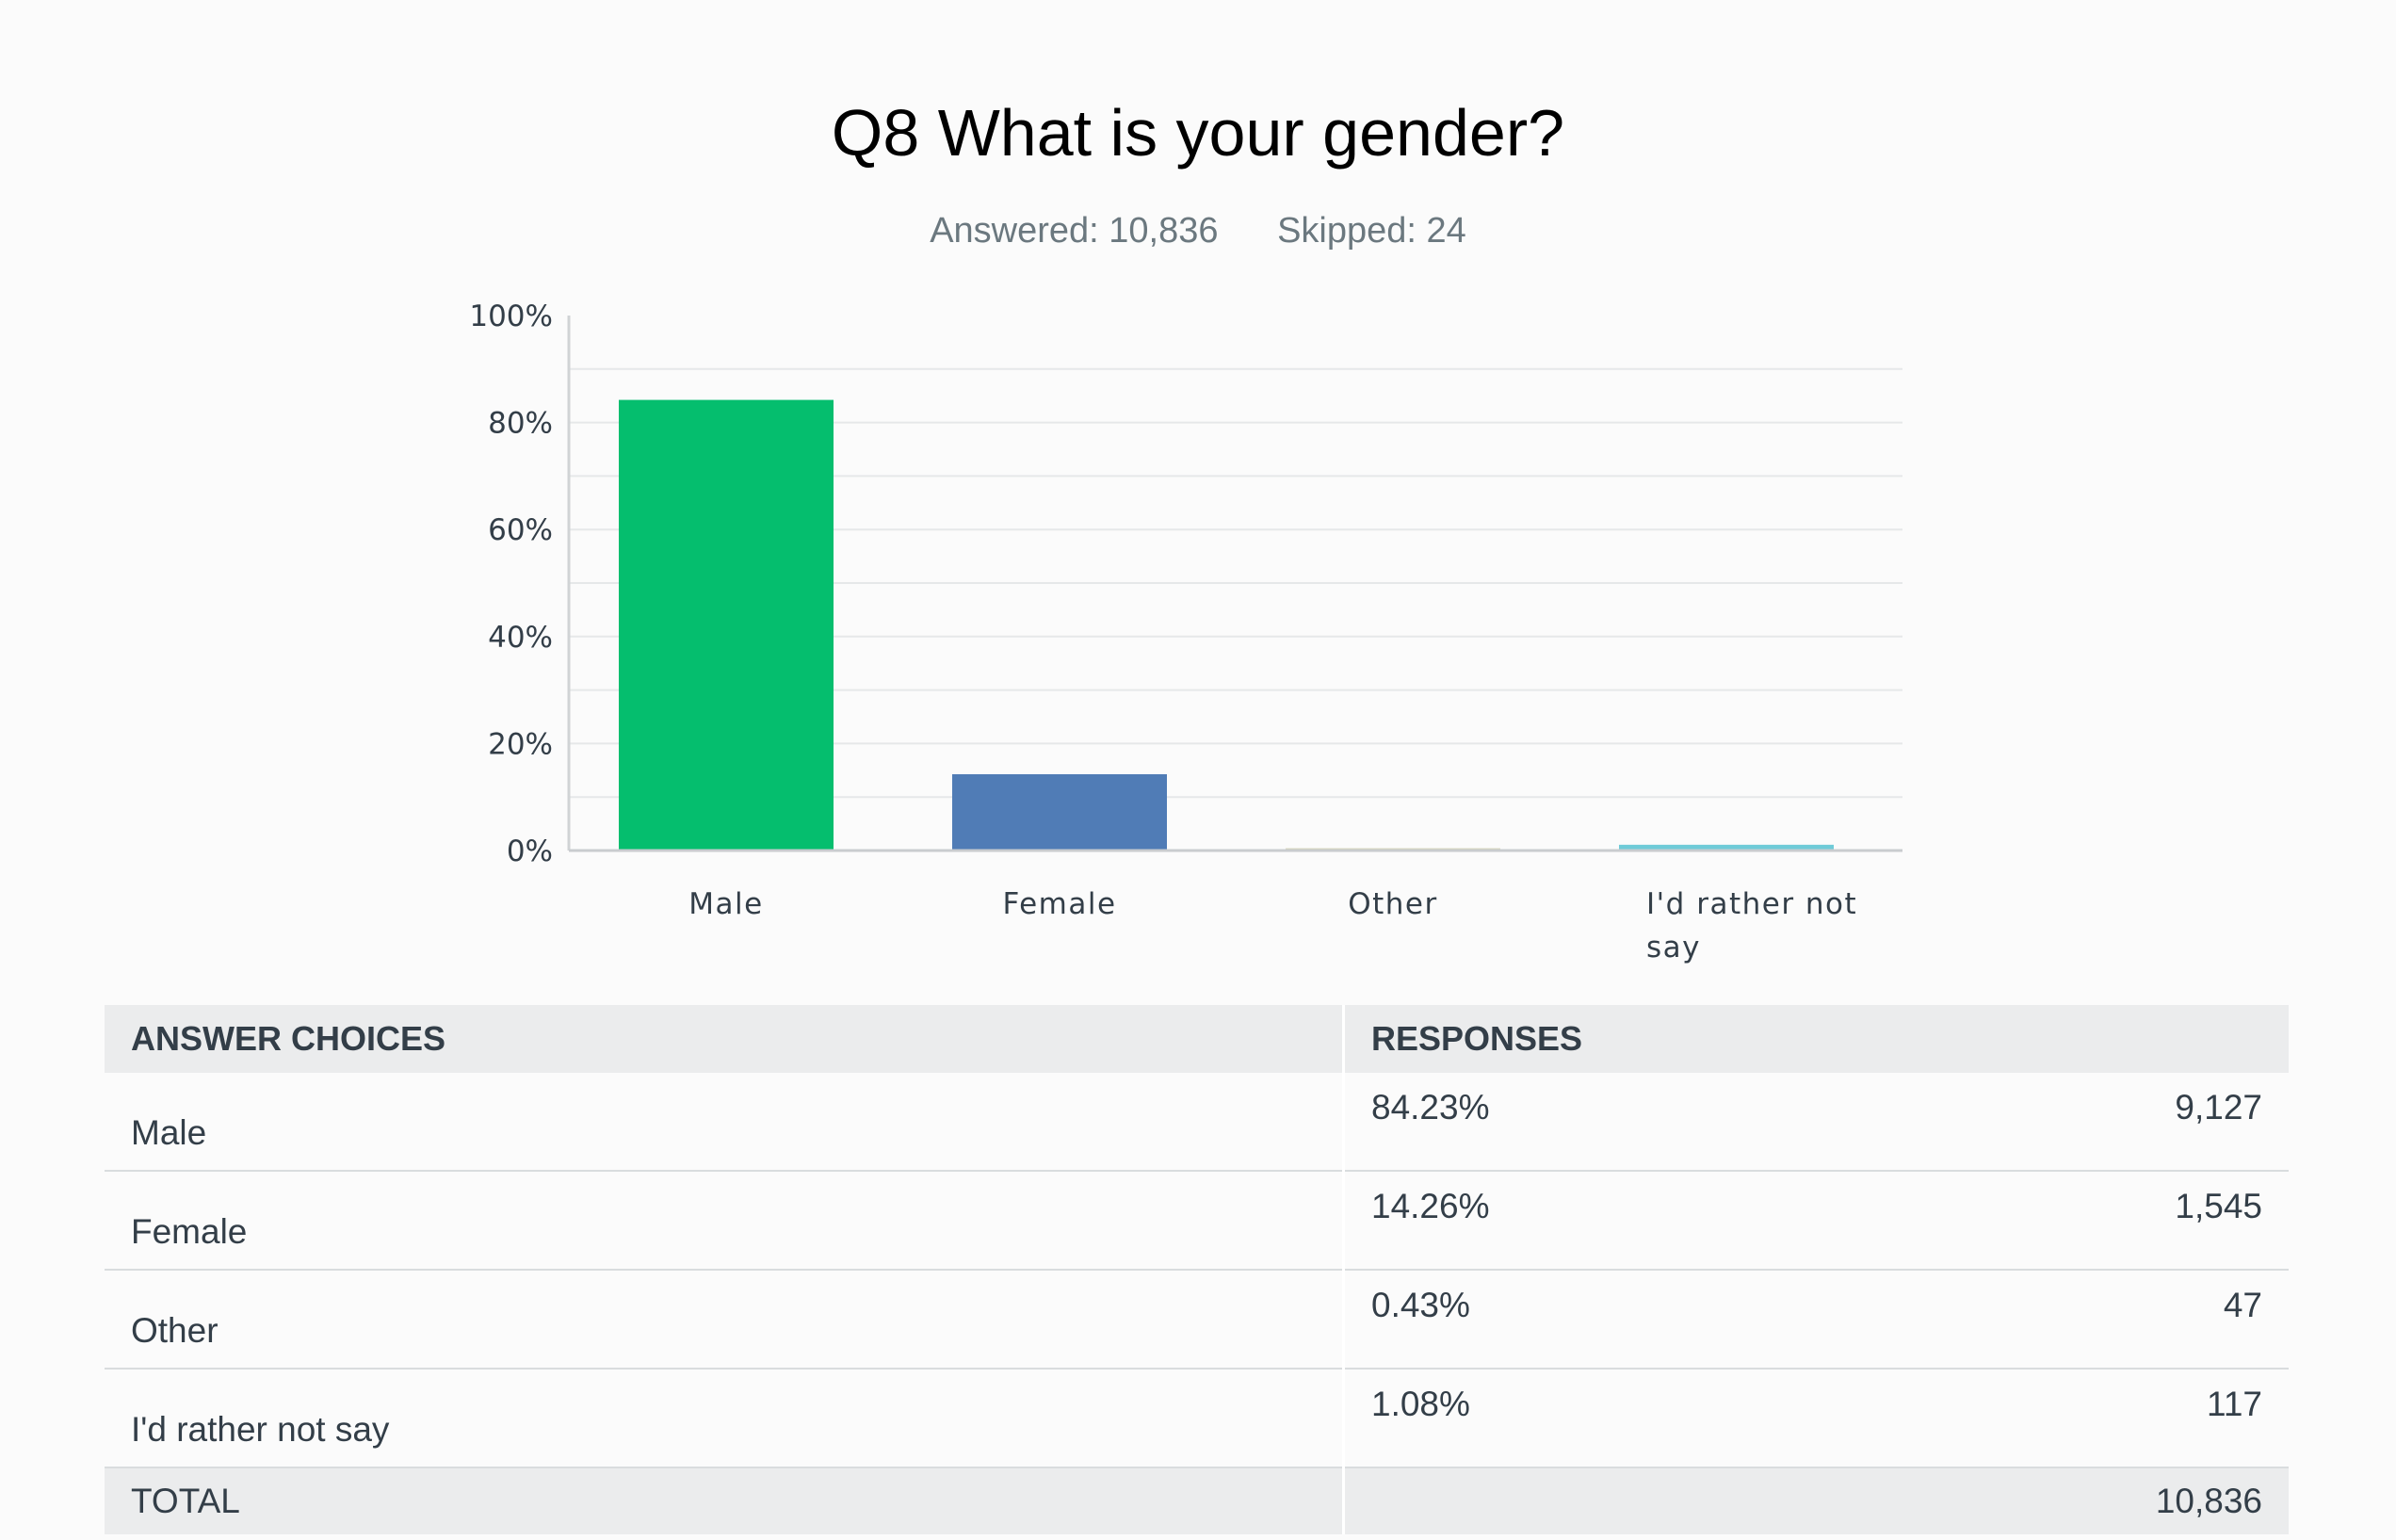  I want to click on table-header-row: ANSWER CHOICES RESPONSES, so click(1197, 1039).